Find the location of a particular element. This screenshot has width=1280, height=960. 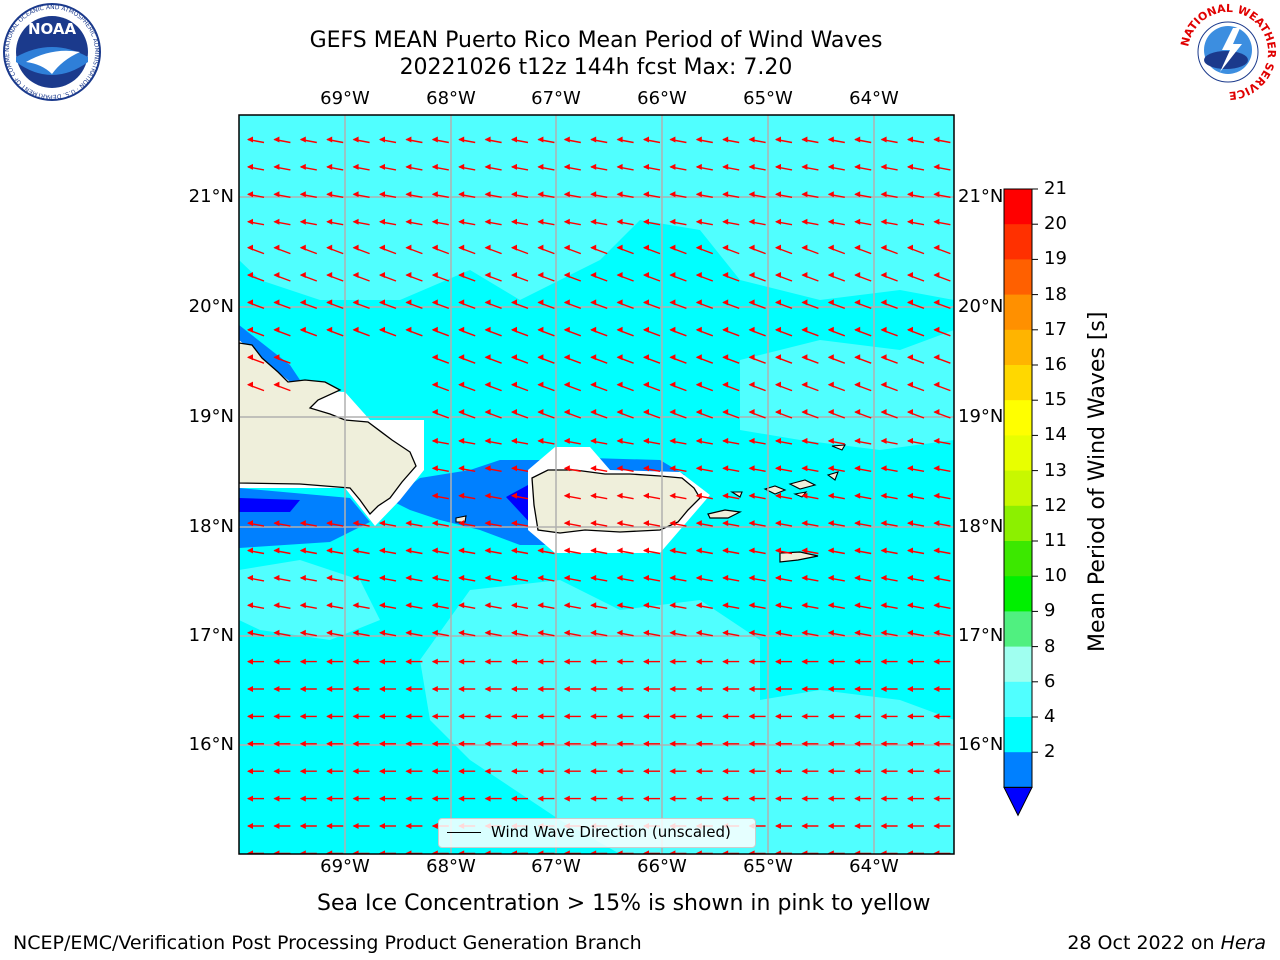

colorbar-tick-label: 8 is located at coordinates (1050, 646).